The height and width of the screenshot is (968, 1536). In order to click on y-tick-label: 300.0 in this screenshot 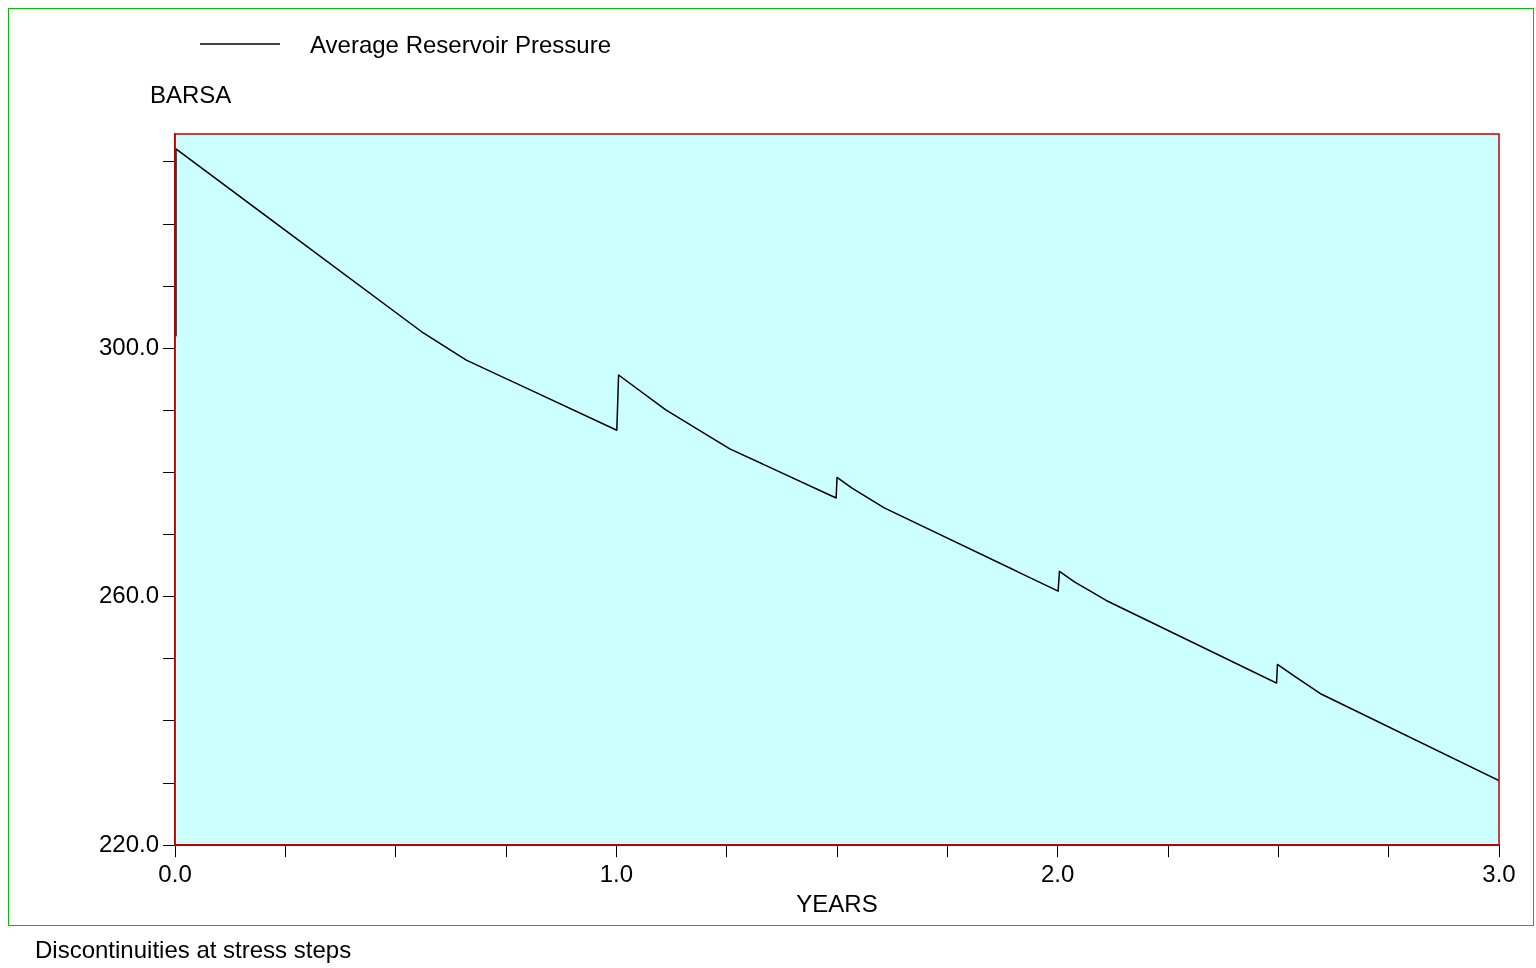, I will do `click(129, 346)`.